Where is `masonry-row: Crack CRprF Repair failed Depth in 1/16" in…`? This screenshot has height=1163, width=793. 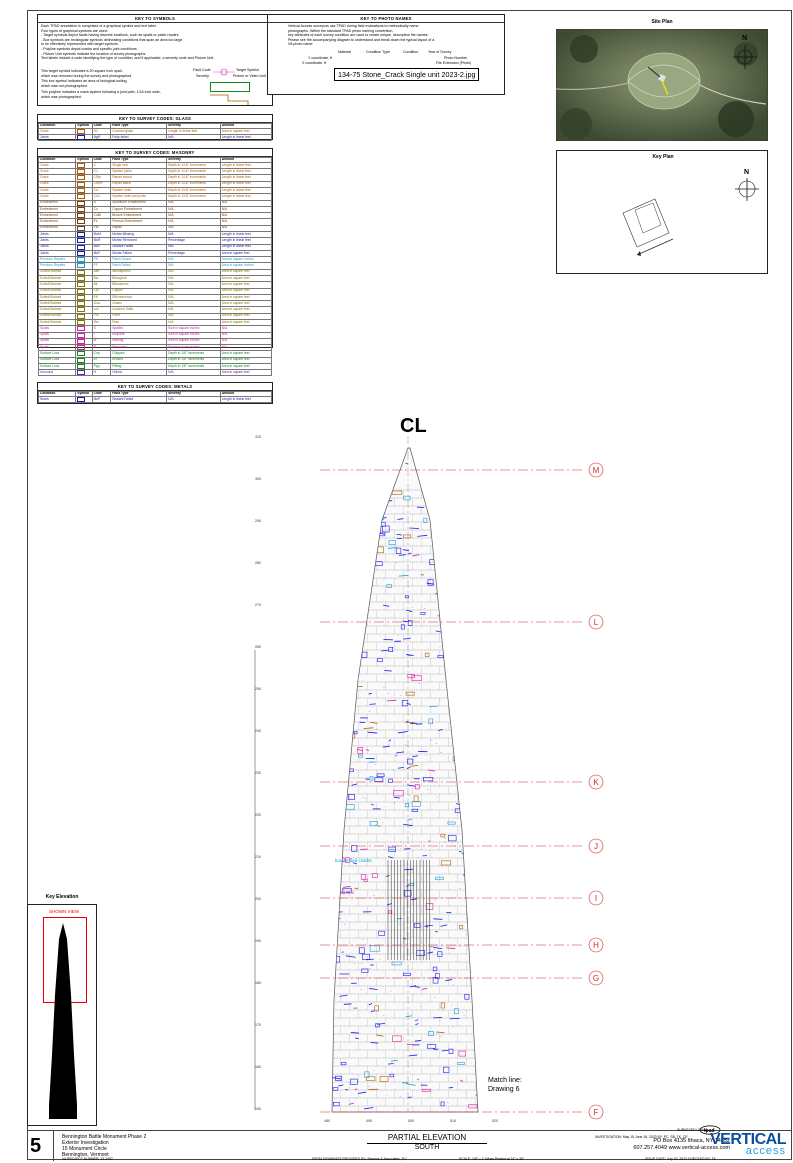
masonry-row: Crack CRprF Repair failed Depth in 1/16" in… is located at coordinates (155, 184).